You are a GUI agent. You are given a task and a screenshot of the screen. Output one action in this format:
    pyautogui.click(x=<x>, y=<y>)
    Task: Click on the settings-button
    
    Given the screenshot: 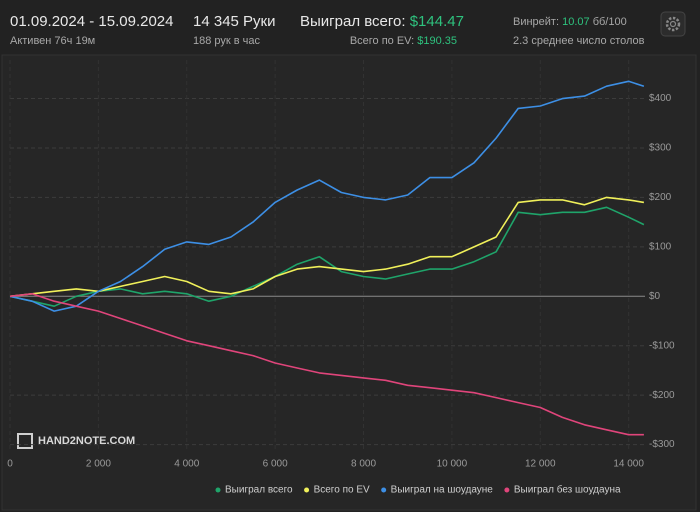 What is the action you would take?
    pyautogui.click(x=673, y=24)
    